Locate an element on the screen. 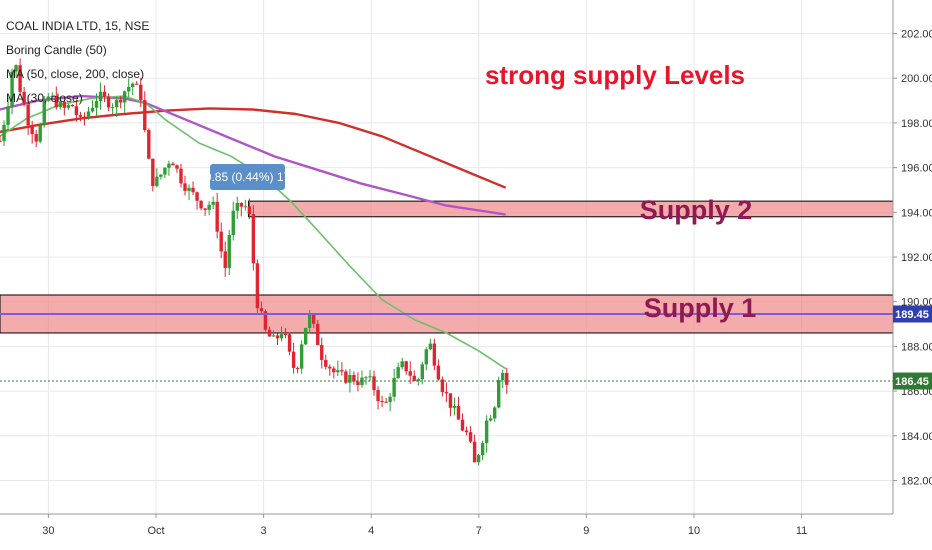 This screenshot has height=550, width=932. last-price-tag: 186.45 is located at coordinates (912, 381).